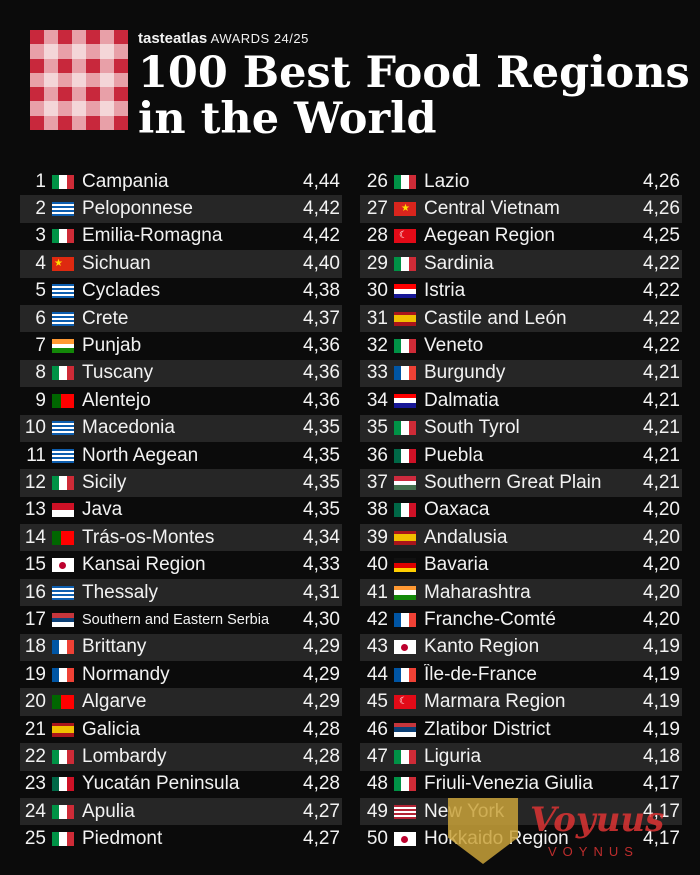 This screenshot has height=875, width=700. What do you see at coordinates (181, 264) in the screenshot?
I see `list-item: 4 ★ Sichuan 4,40` at bounding box center [181, 264].